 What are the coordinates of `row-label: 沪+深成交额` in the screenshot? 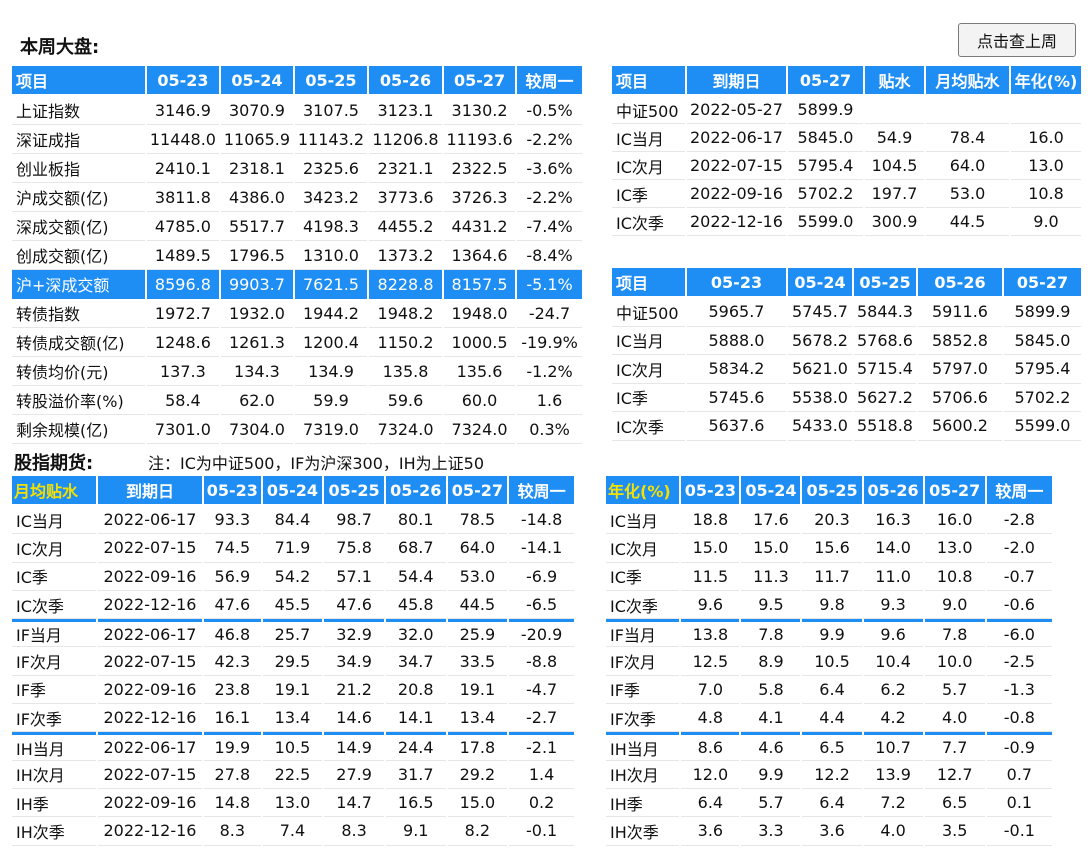 It's located at (78, 284).